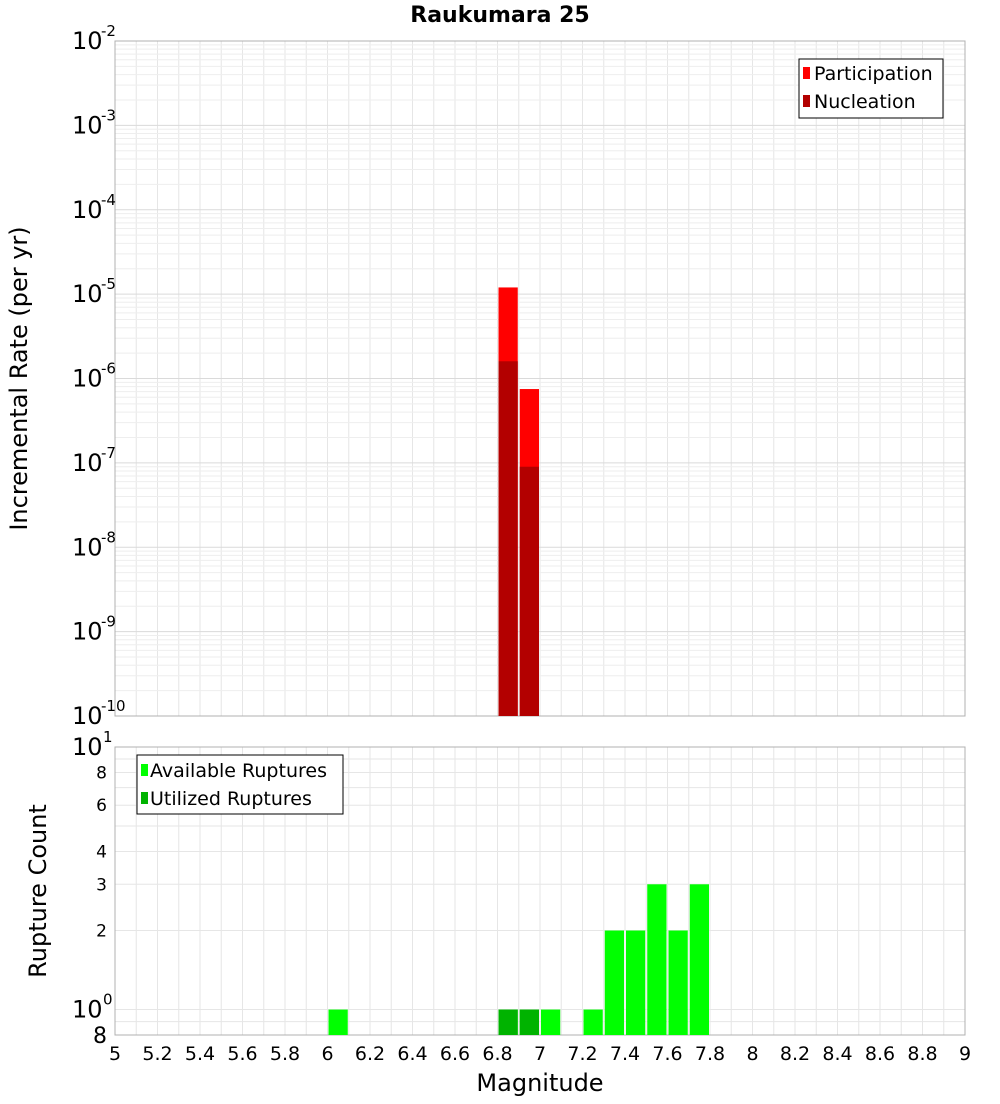  Describe the element at coordinates (837, 1054) in the screenshot. I see `x-tick-label: 8.4` at that location.